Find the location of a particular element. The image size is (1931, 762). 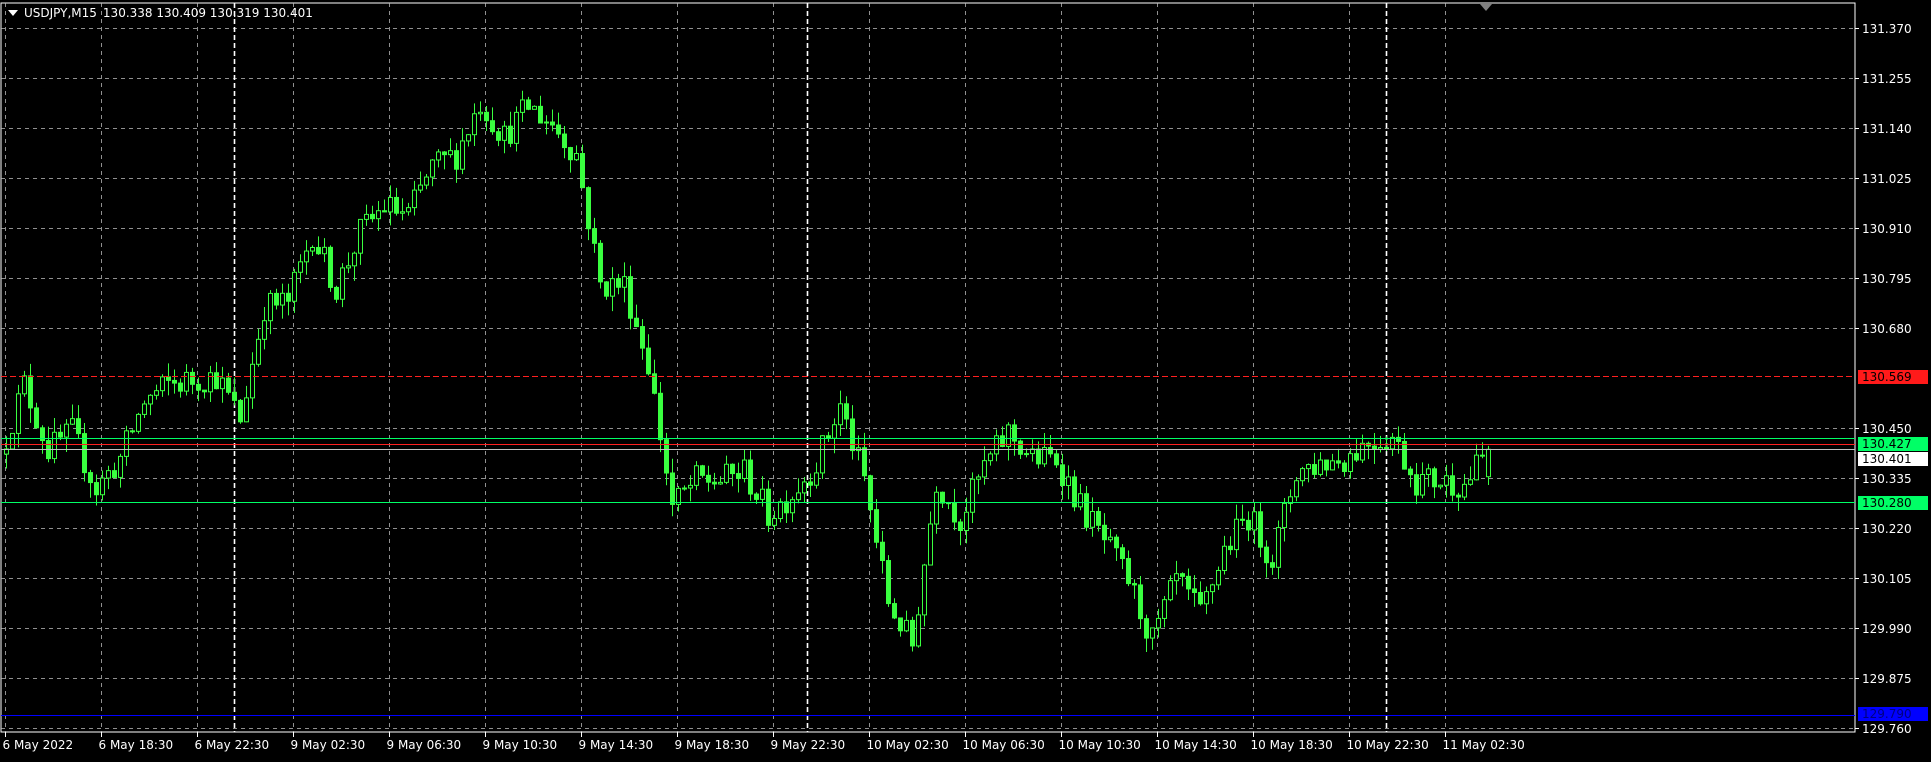

price-tag: 130.401 is located at coordinates (1893, 458).